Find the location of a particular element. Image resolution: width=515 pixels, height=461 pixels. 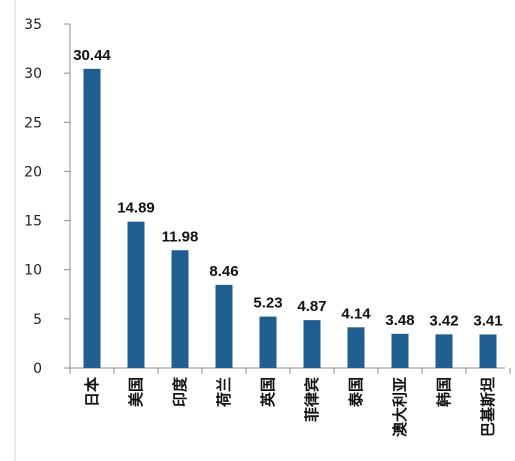

y-tick-label: 30 is located at coordinates (33, 74).